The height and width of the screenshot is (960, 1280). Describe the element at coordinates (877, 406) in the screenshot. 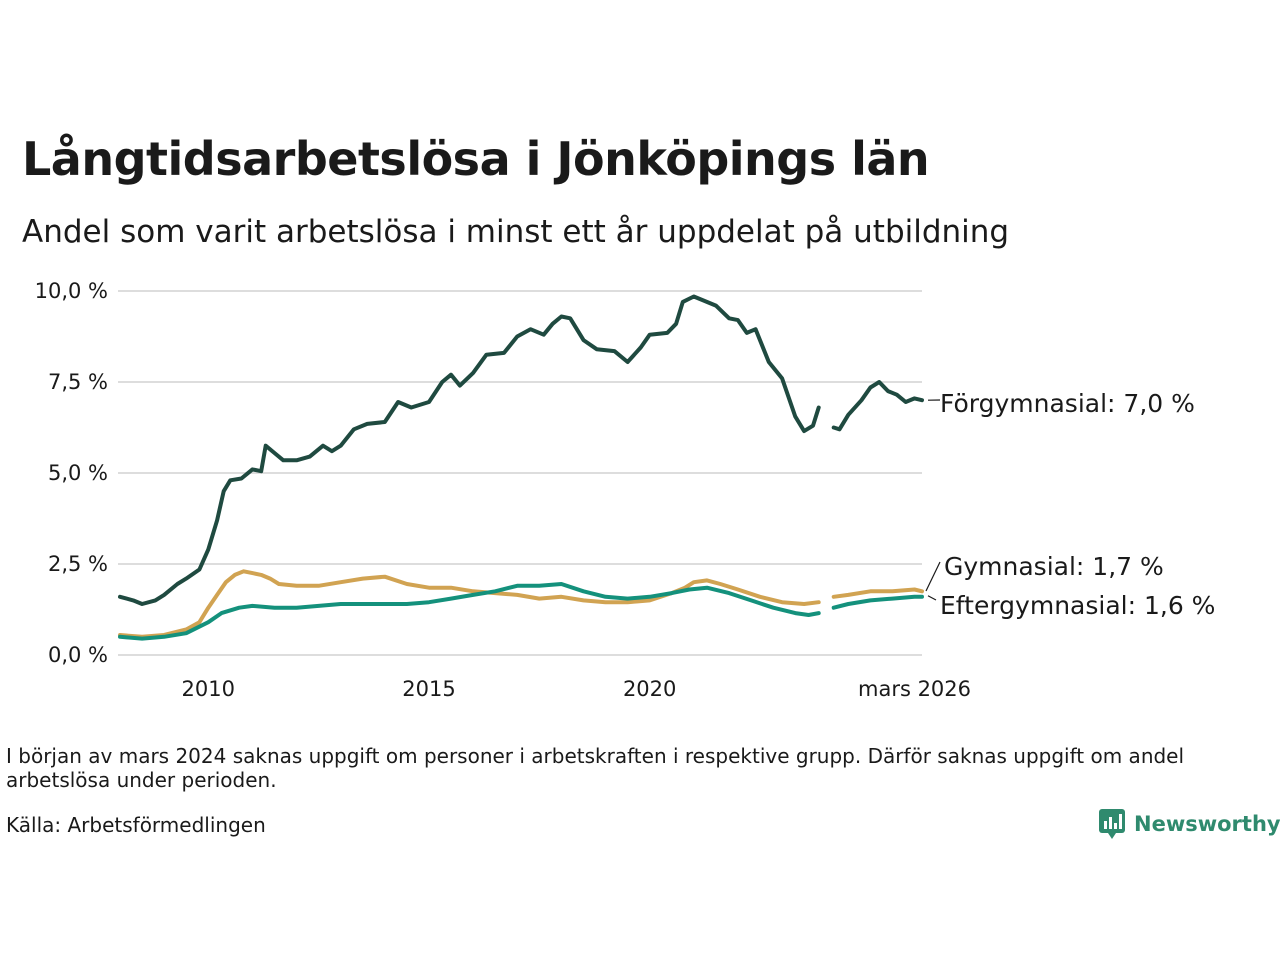

I see `series-line-förgymnasial` at that location.